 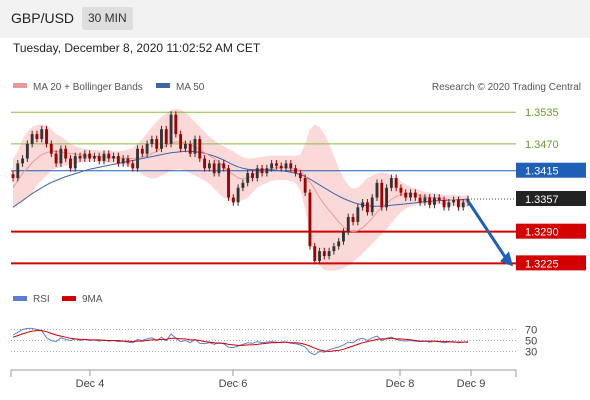 I want to click on support-label: 1.3225, so click(x=542, y=264).